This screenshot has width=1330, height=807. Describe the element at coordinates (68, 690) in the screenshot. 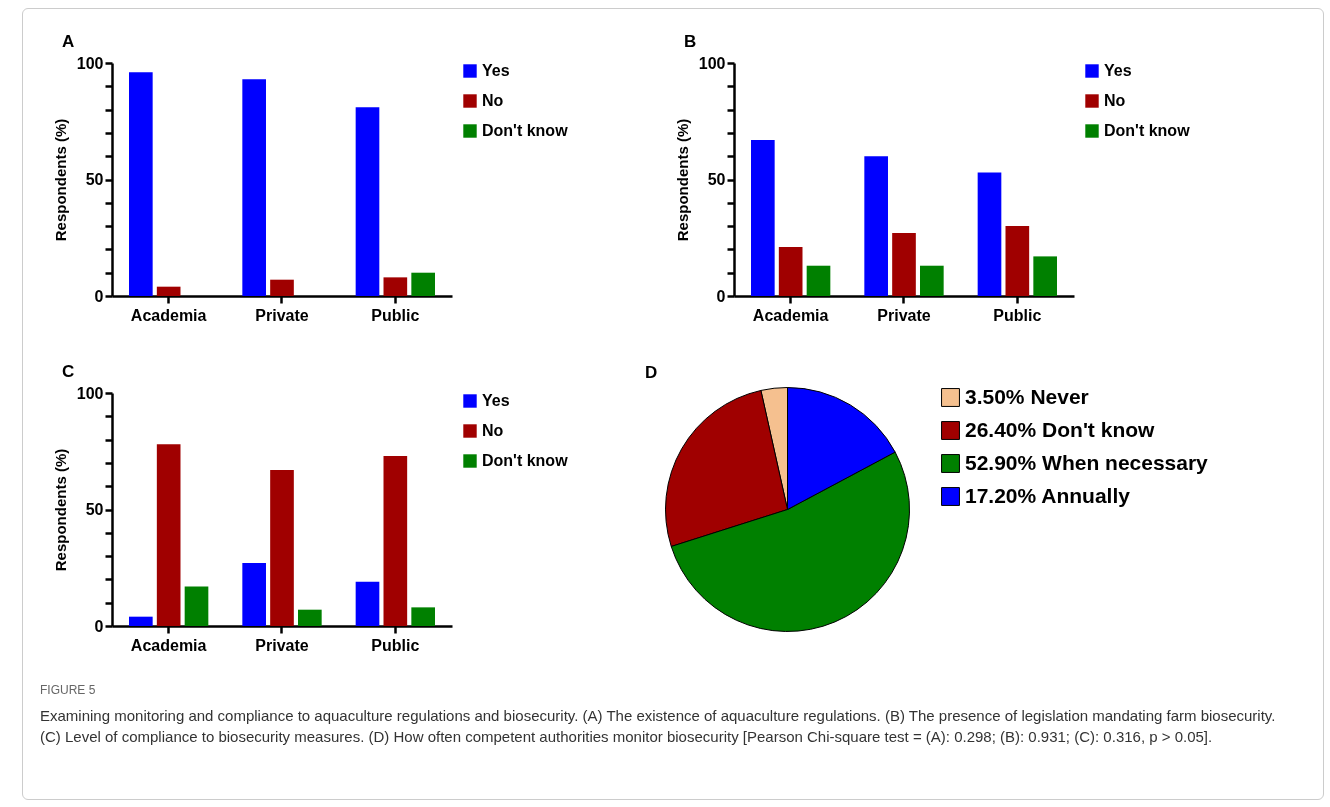

I see `caption: FIGURE 5` at that location.